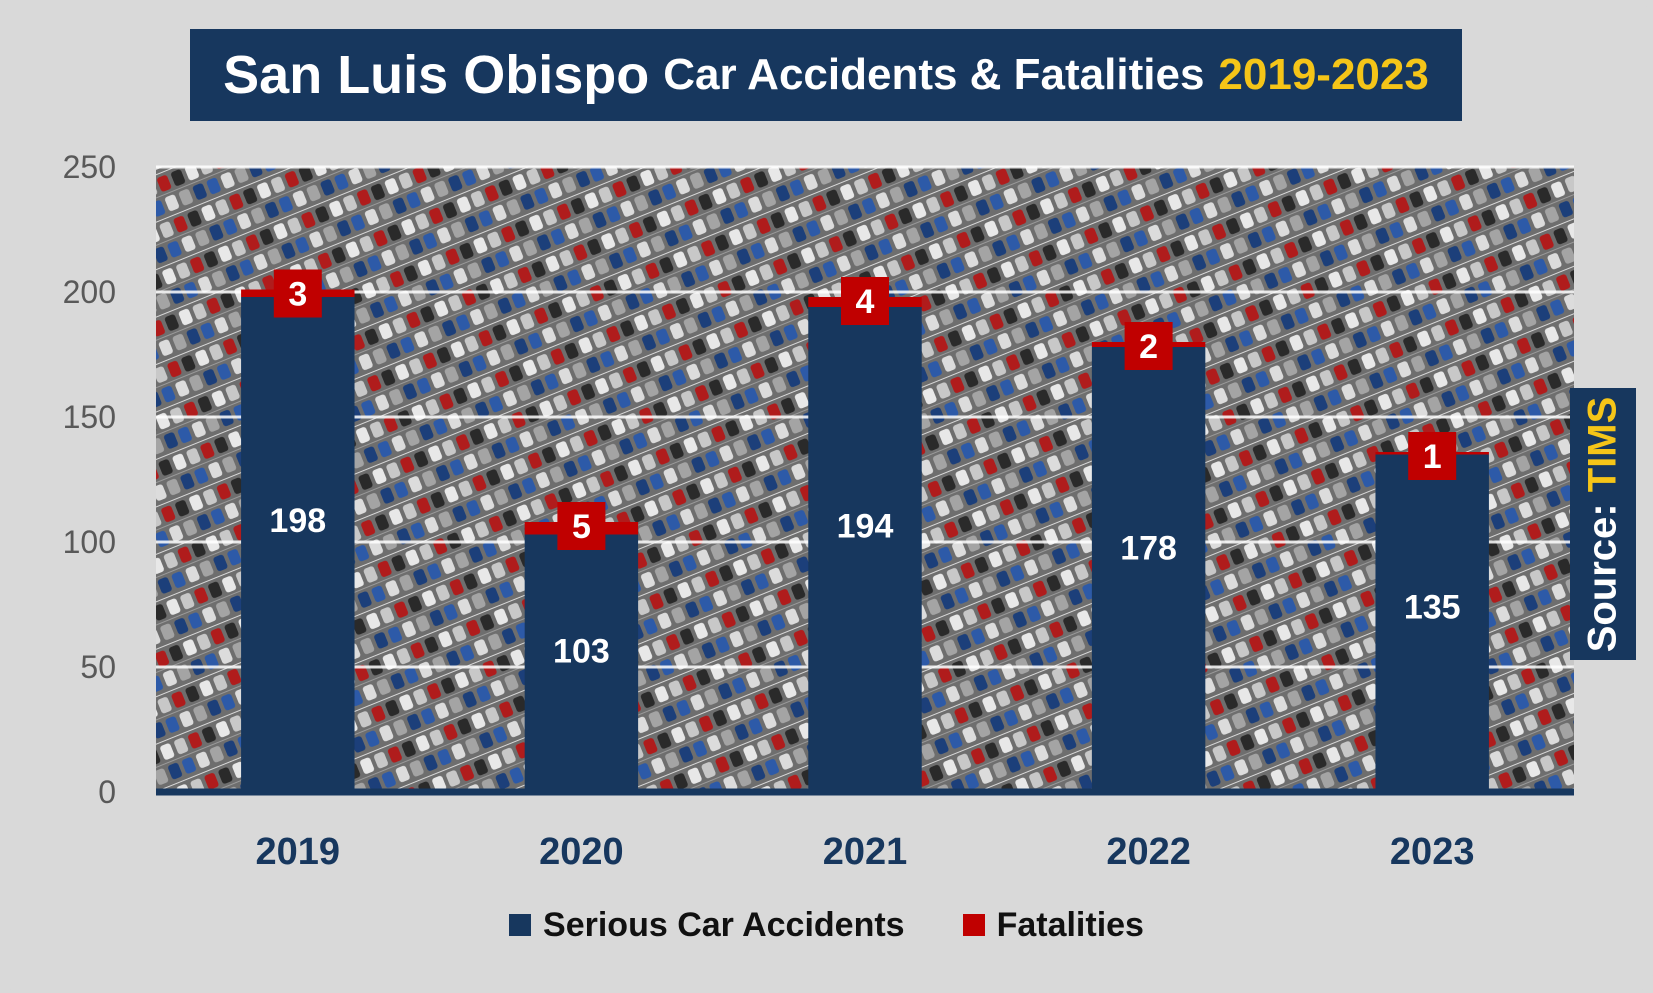 The width and height of the screenshot is (1653, 993). I want to click on source-value: TIMS, so click(1602, 444).